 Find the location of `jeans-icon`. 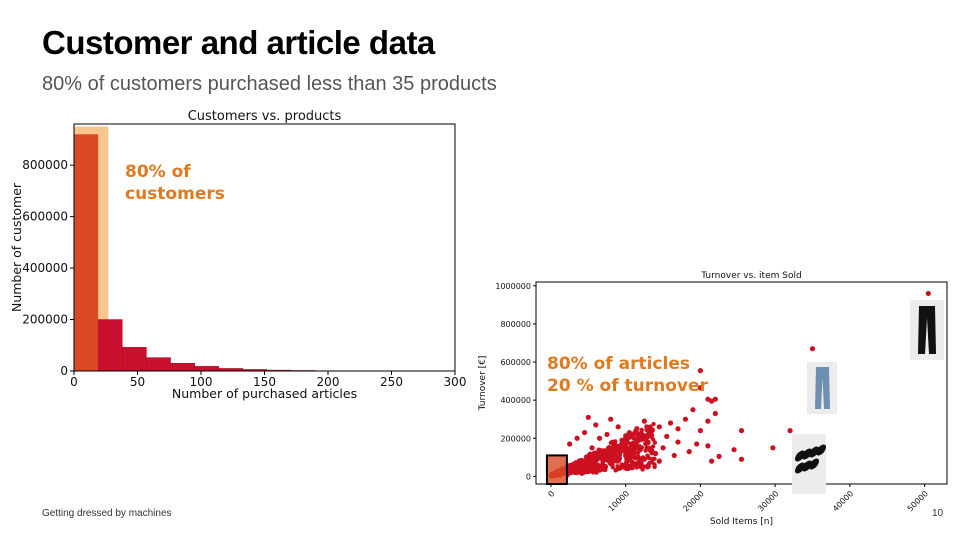

jeans-icon is located at coordinates (822, 388).